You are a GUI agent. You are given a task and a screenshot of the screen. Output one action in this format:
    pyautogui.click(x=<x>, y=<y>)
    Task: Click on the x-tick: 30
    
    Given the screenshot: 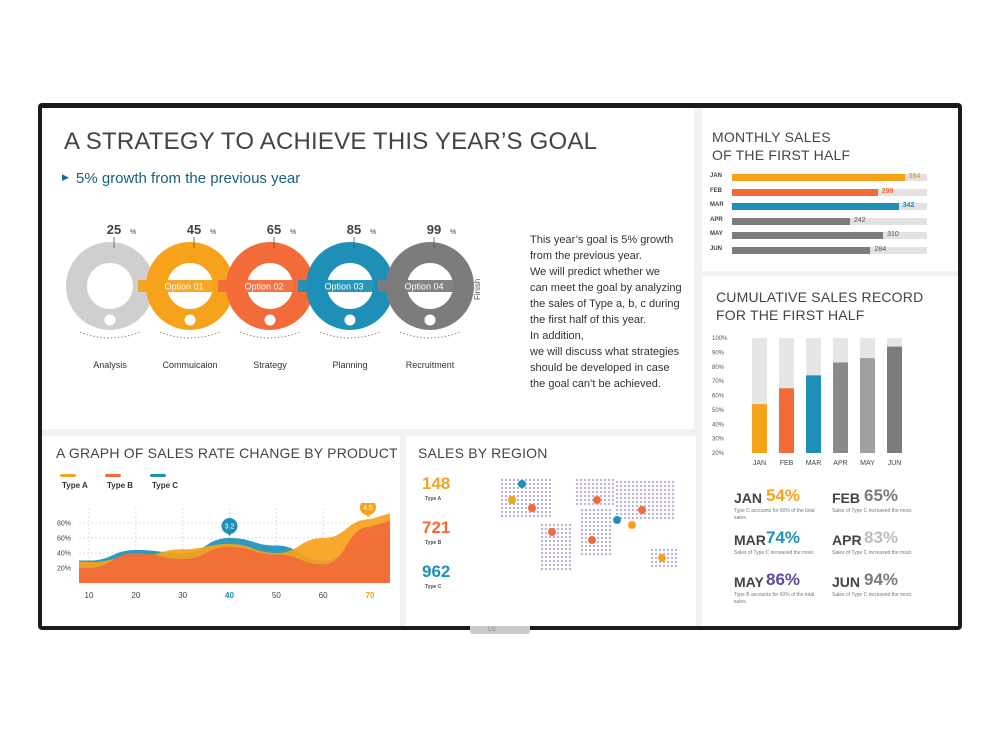 What is the action you would take?
    pyautogui.click(x=182, y=595)
    